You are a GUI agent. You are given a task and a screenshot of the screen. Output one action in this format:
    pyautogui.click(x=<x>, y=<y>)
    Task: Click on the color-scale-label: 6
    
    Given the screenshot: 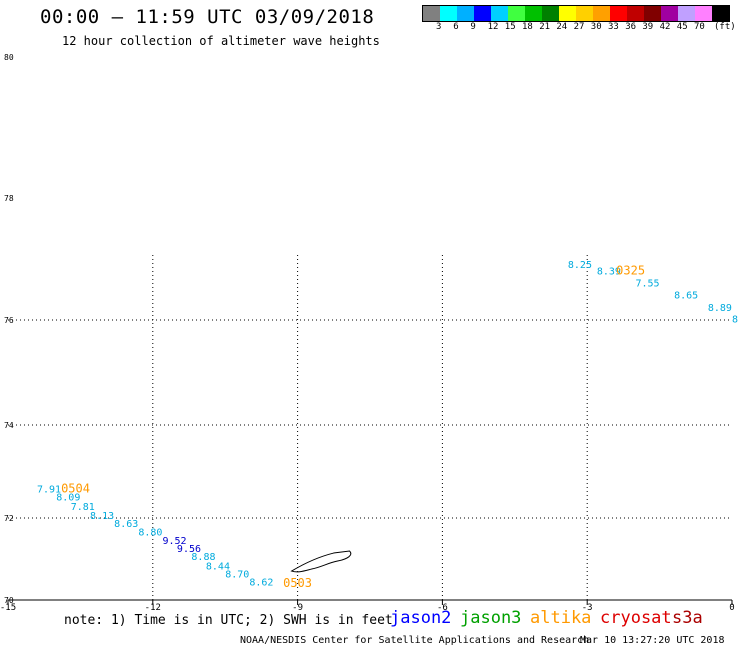 What is the action you would take?
    pyautogui.click(x=456, y=27)
    